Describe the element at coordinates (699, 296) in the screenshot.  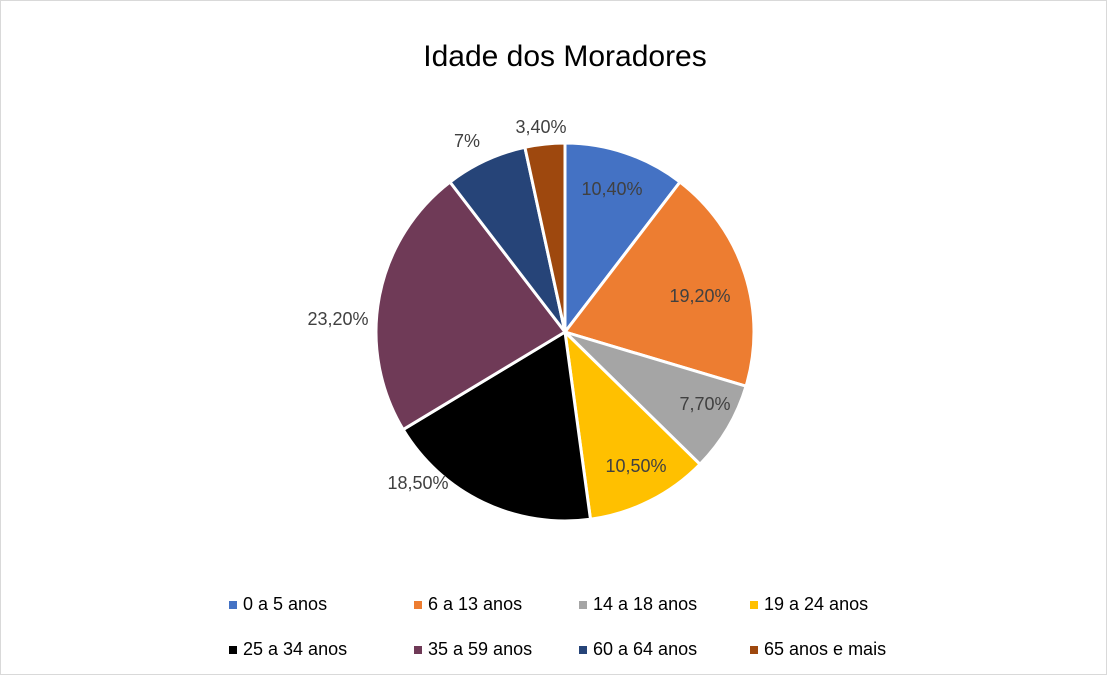
I see `data-label: 19,20%` at that location.